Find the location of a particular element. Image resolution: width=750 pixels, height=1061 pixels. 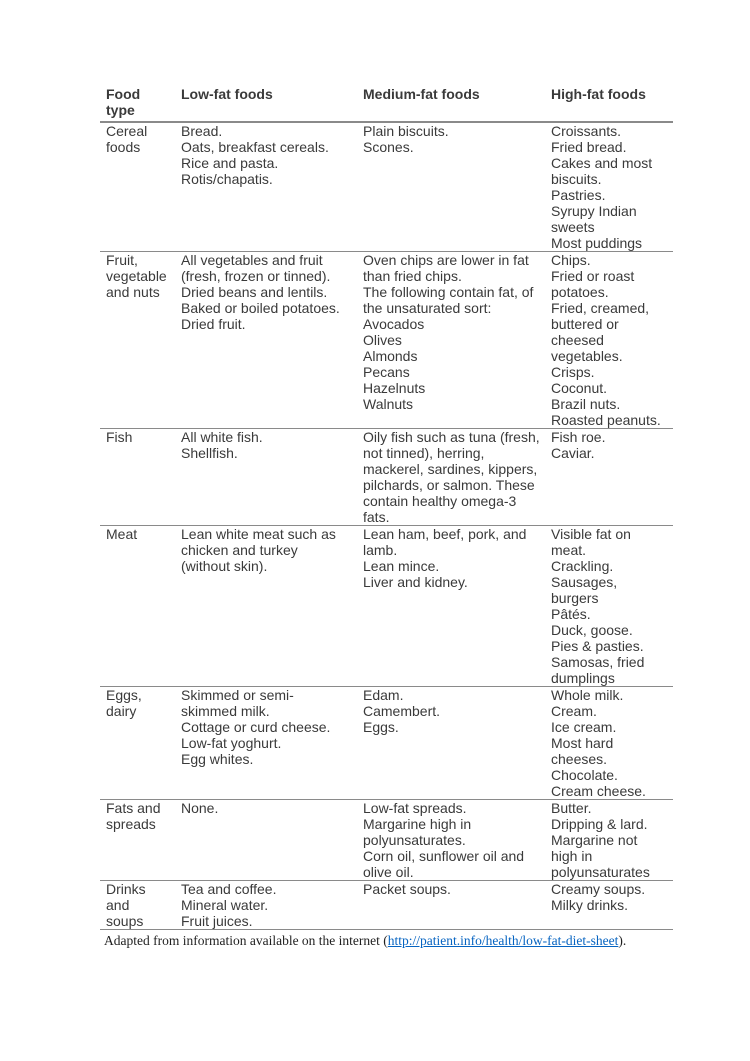

cell-line: Butter. is located at coordinates (571, 808).